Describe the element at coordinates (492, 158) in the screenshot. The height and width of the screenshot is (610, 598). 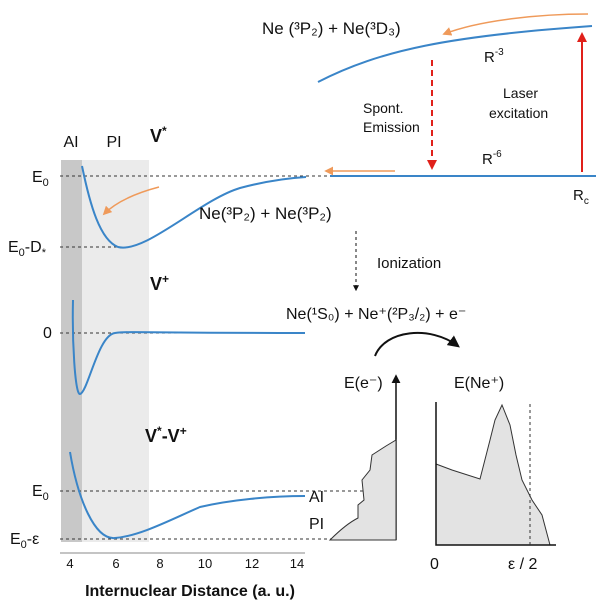
I see `r-minus6-label: R-6` at that location.